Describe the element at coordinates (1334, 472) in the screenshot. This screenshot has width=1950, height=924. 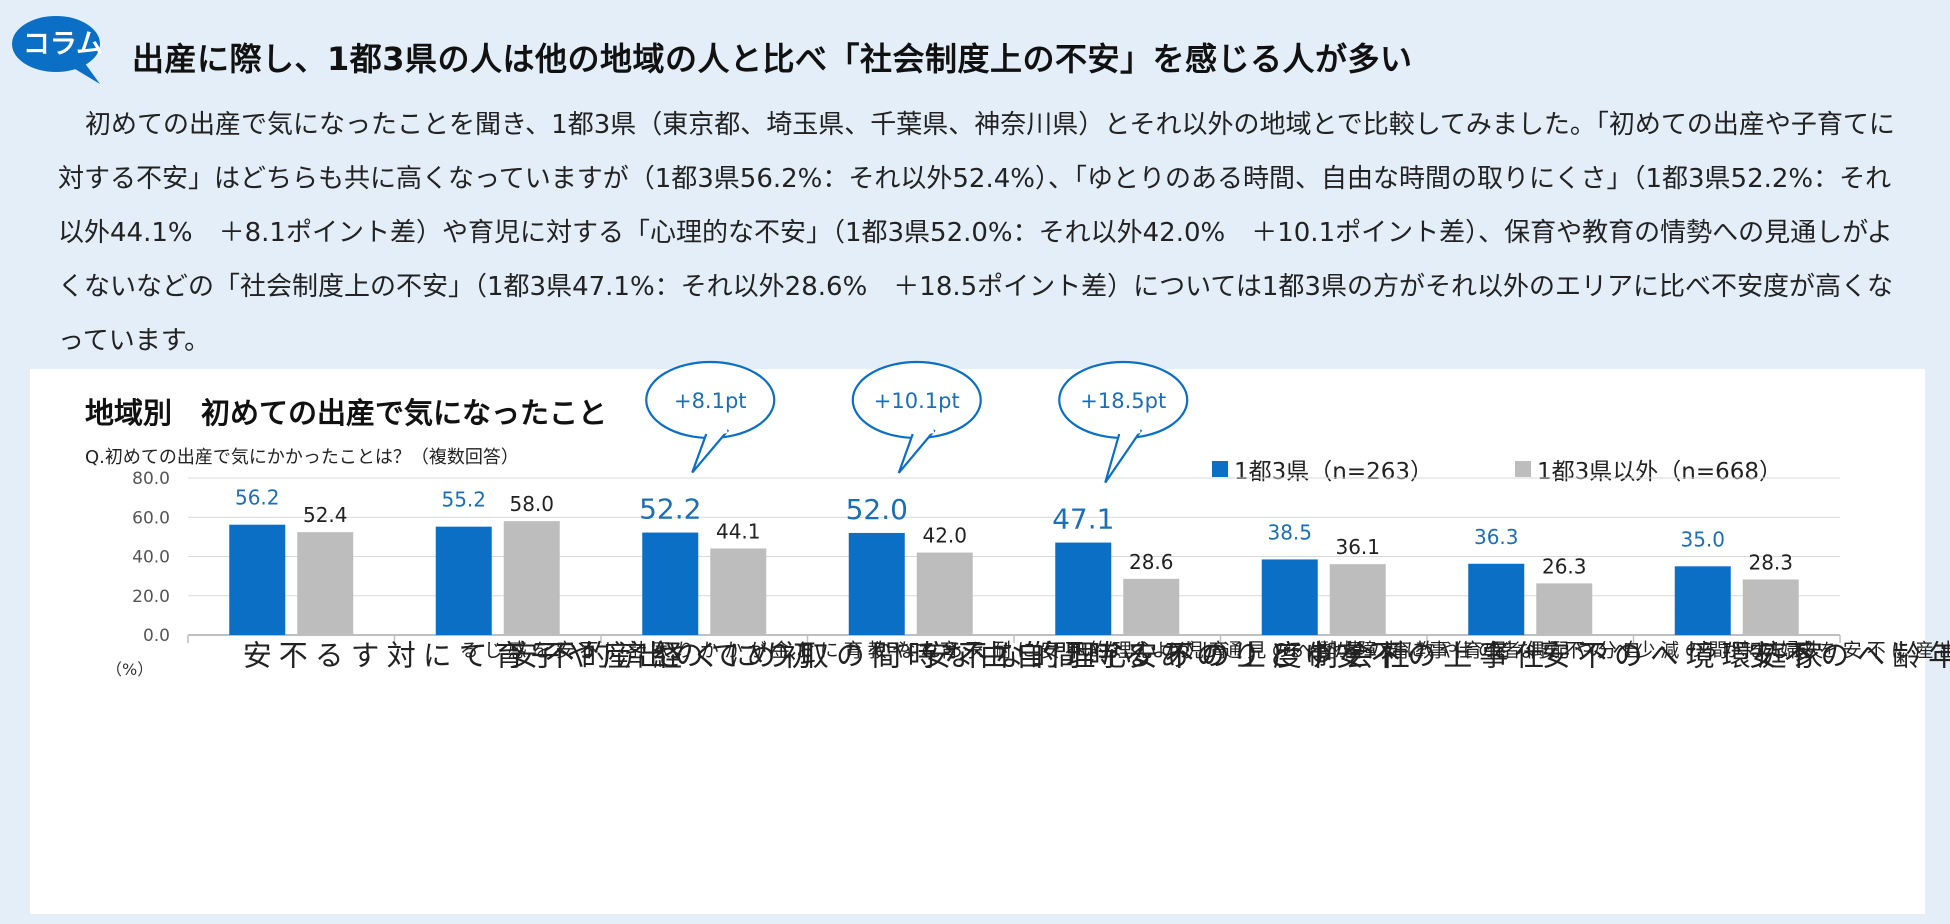
I see `legend-label-1: 1都3県（n=263）` at that location.